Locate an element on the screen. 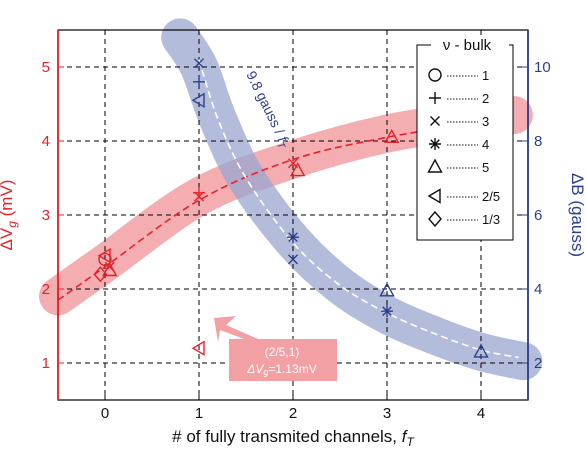 The height and width of the screenshot is (458, 586). legend-label: 2/5 is located at coordinates (491, 196).